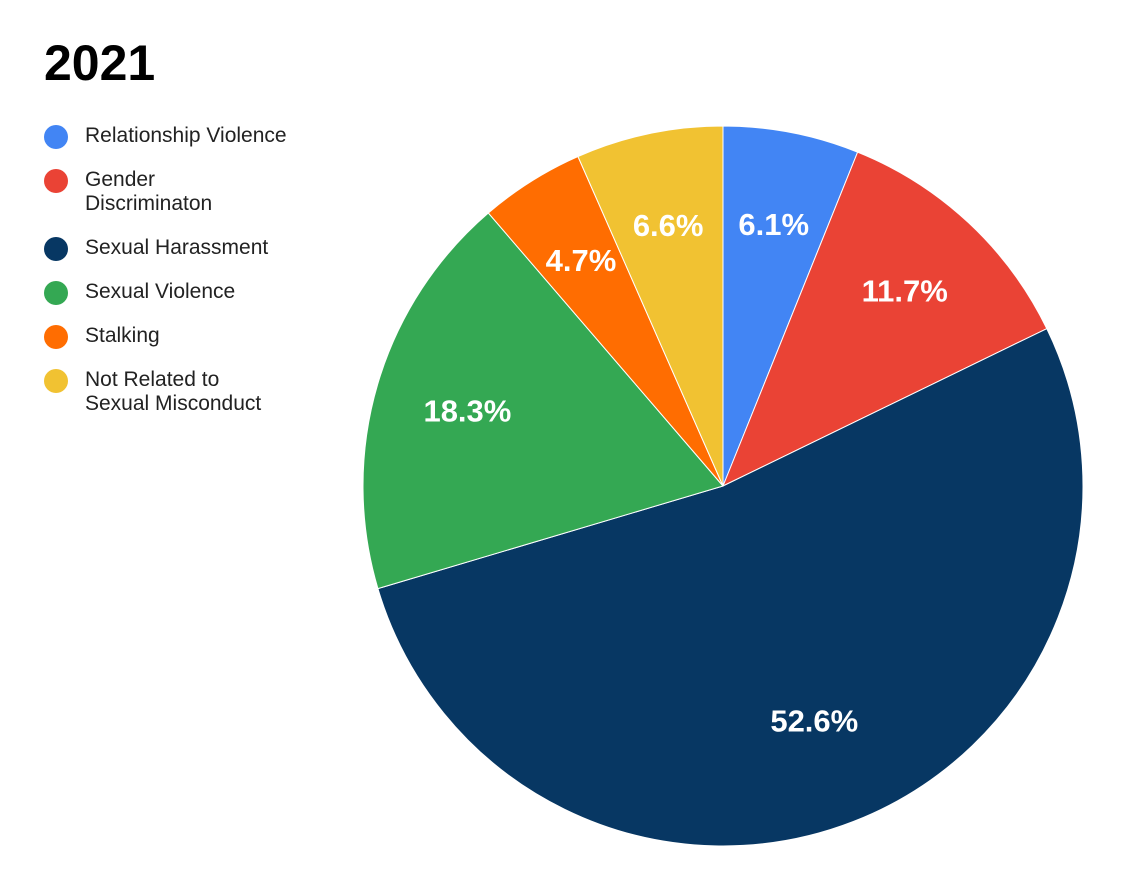 The height and width of the screenshot is (890, 1128). I want to click on chart-title: 2021, so click(100, 63).